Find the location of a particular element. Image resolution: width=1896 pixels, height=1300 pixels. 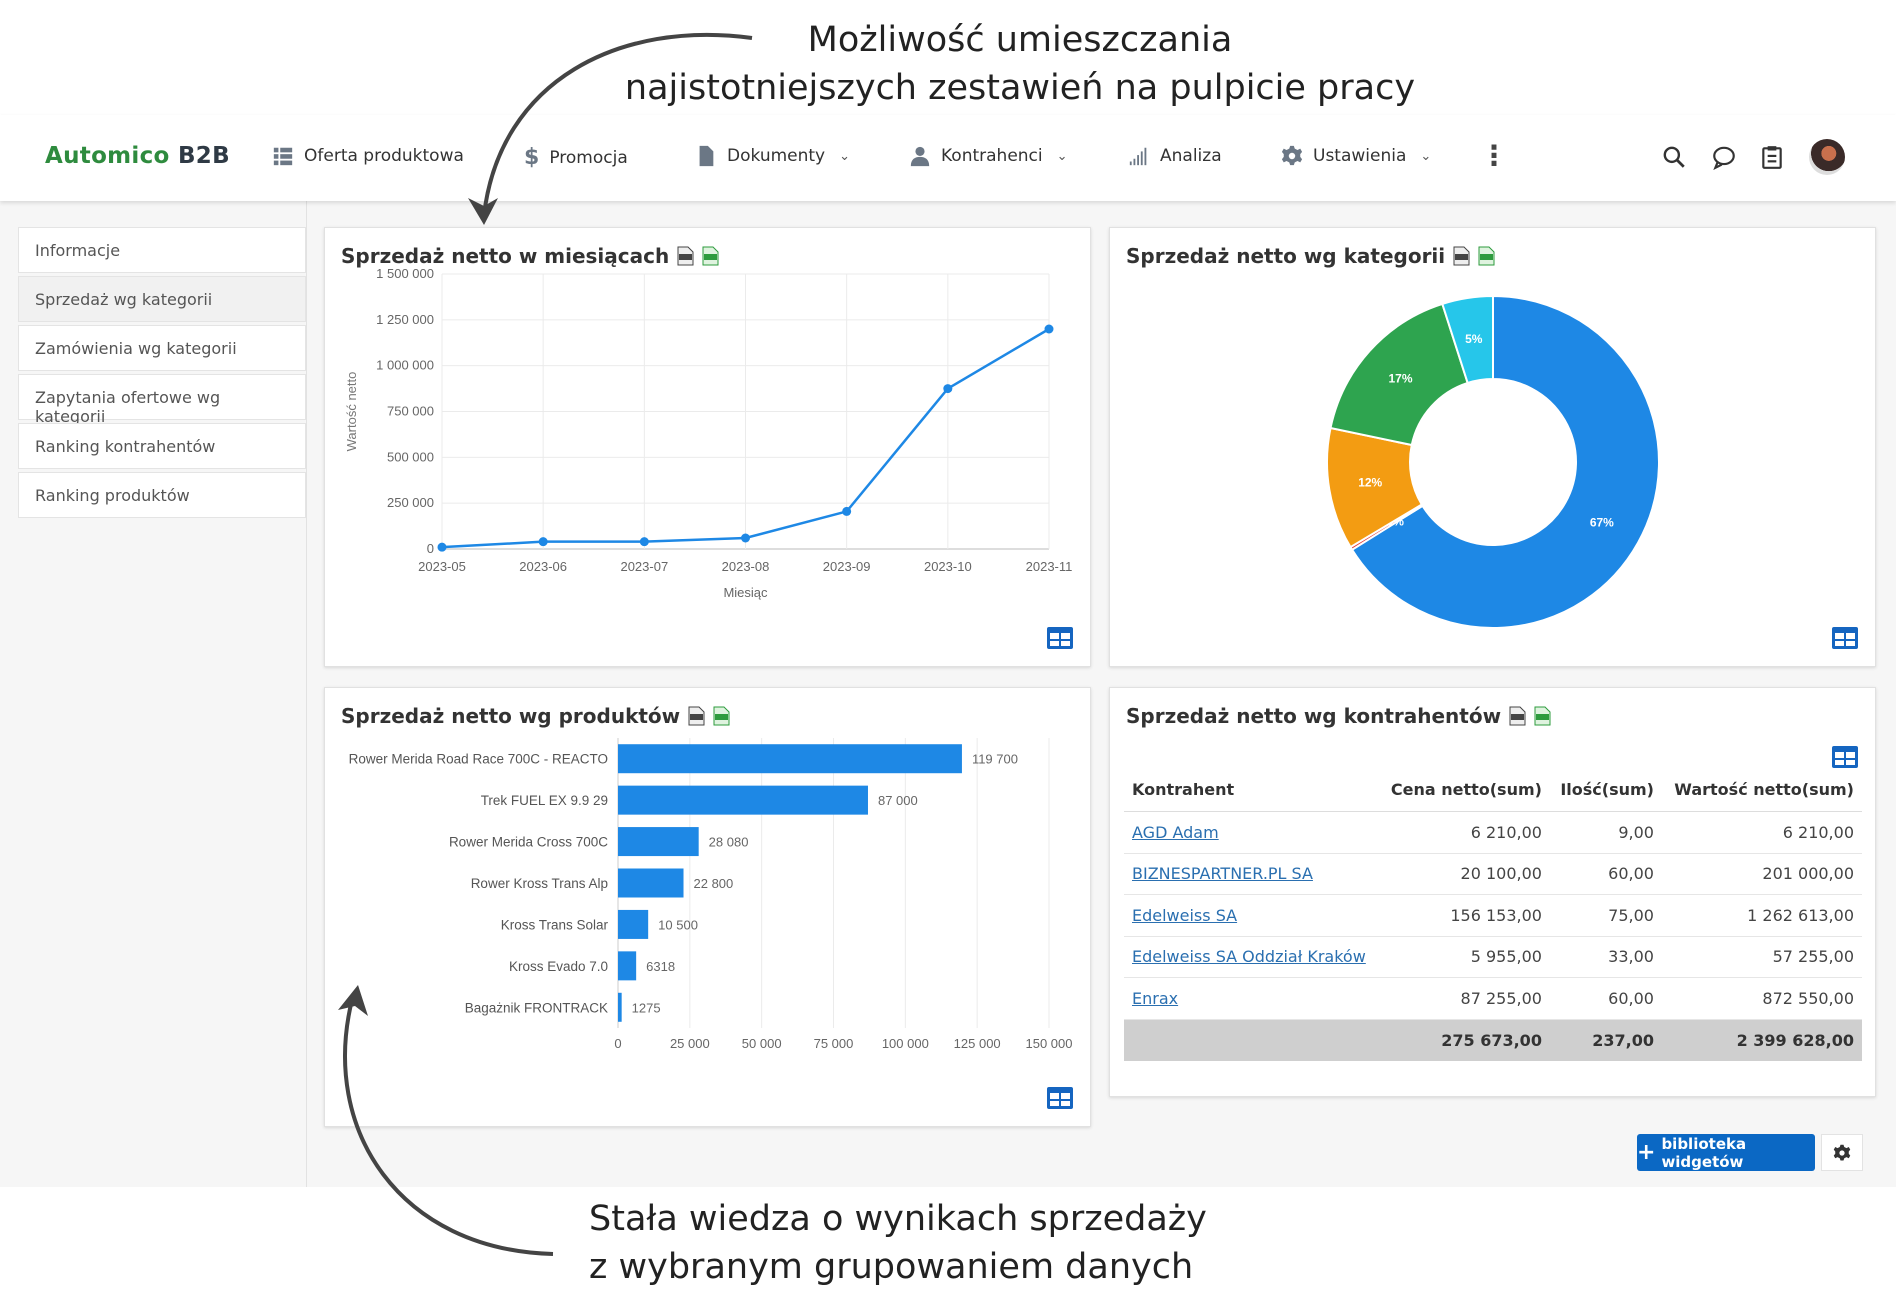

search-icon is located at coordinates (1674, 157).